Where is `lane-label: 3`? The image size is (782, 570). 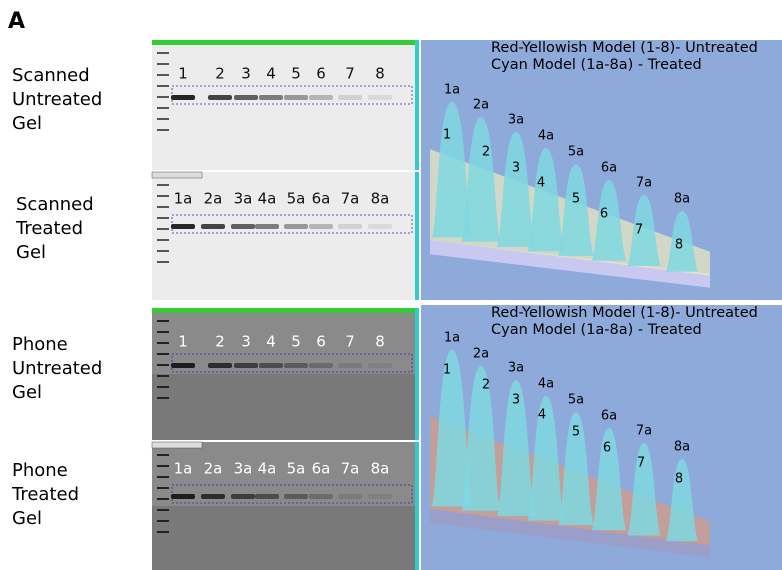 lane-label: 3 is located at coordinates (246, 342).